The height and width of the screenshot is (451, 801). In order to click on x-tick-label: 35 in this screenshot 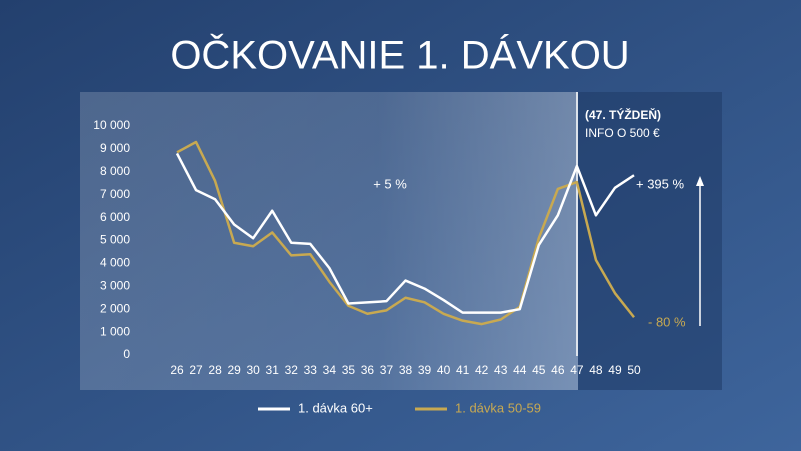, I will do `click(349, 370)`.